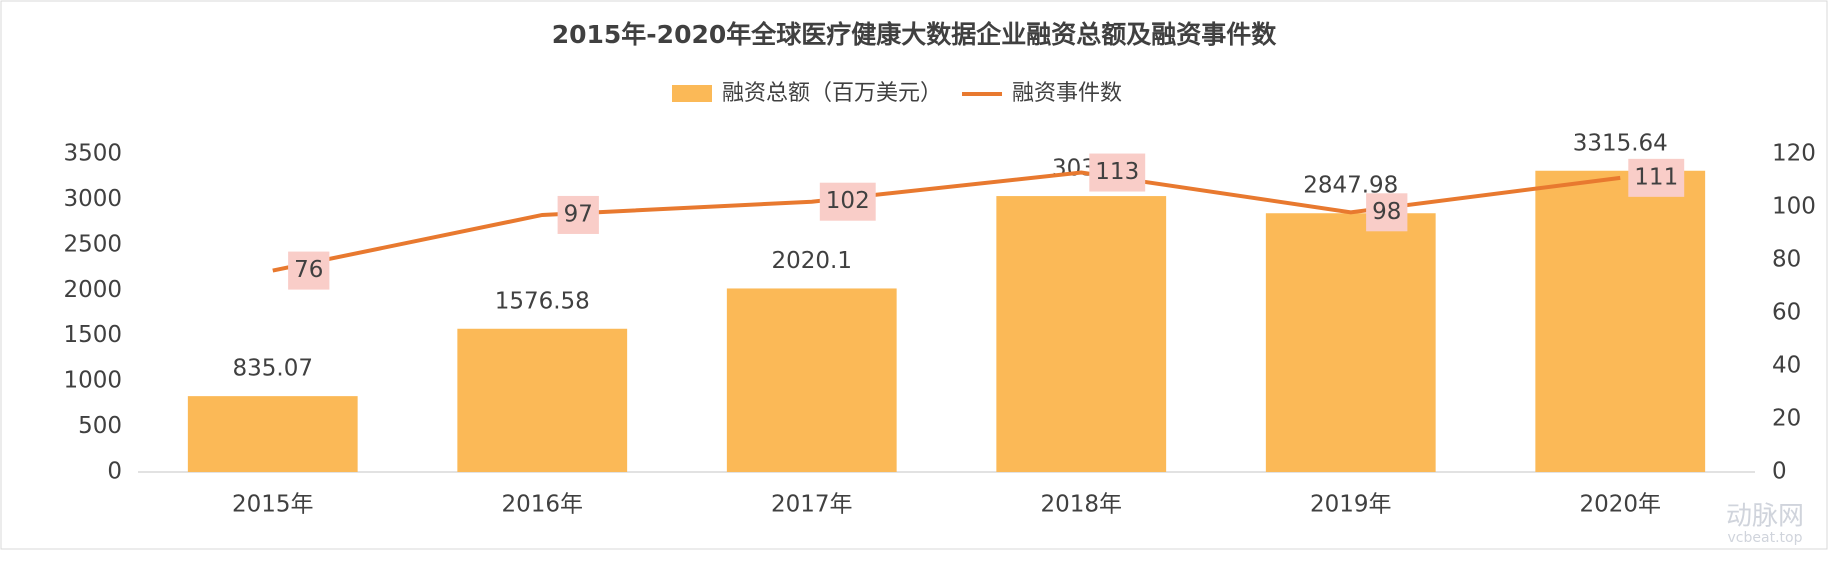 Image resolution: width=1828 pixels, height=564 pixels. I want to click on watermark: 动脉网, so click(1765, 517).